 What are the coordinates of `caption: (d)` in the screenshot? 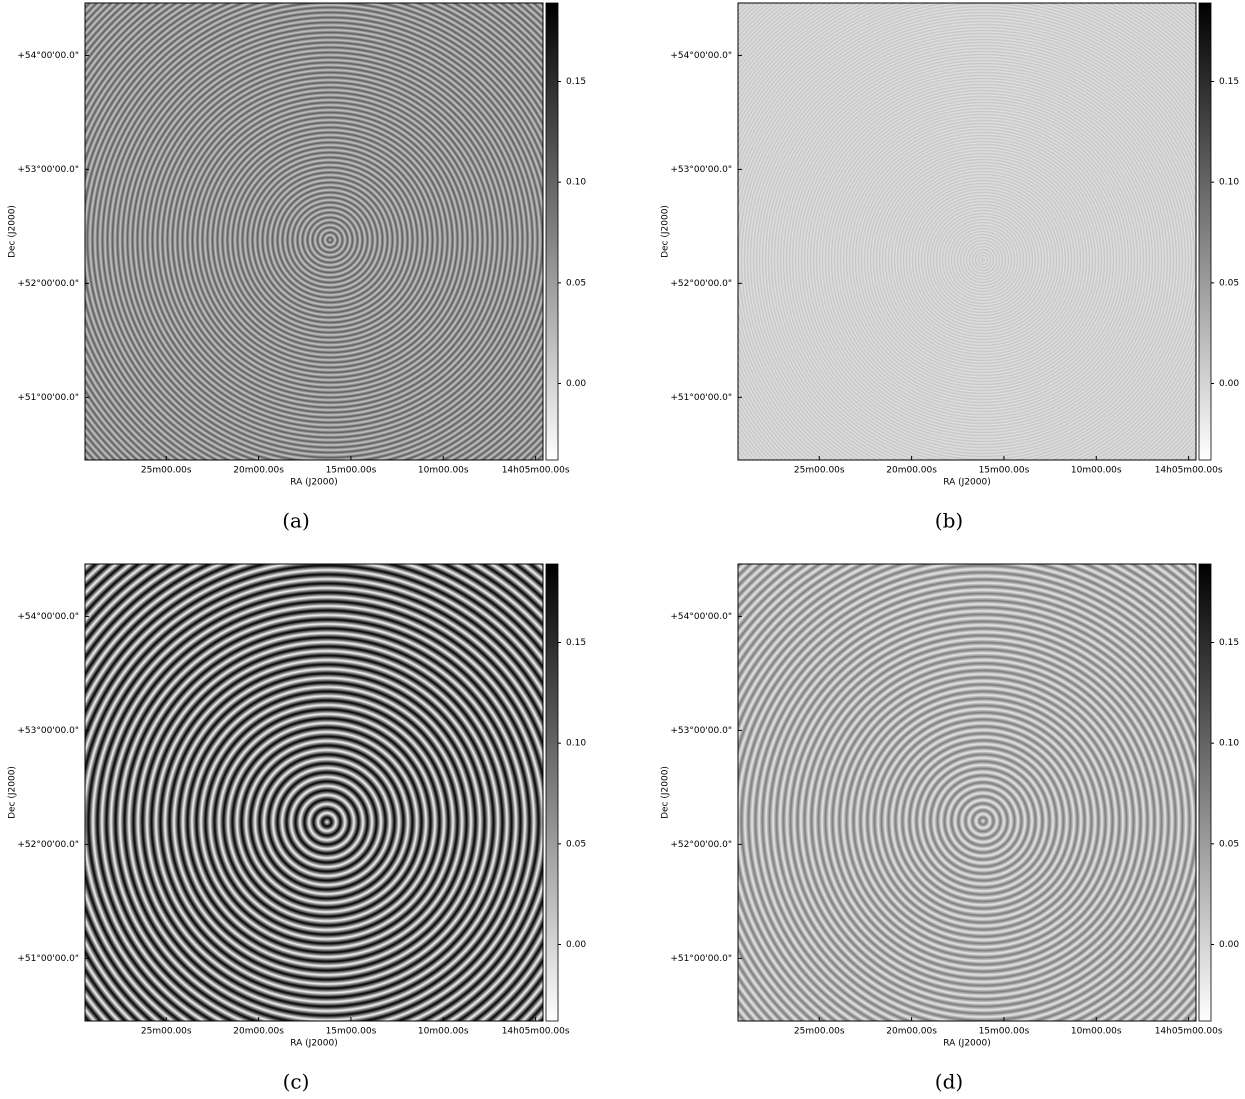 It's located at (949, 1082).